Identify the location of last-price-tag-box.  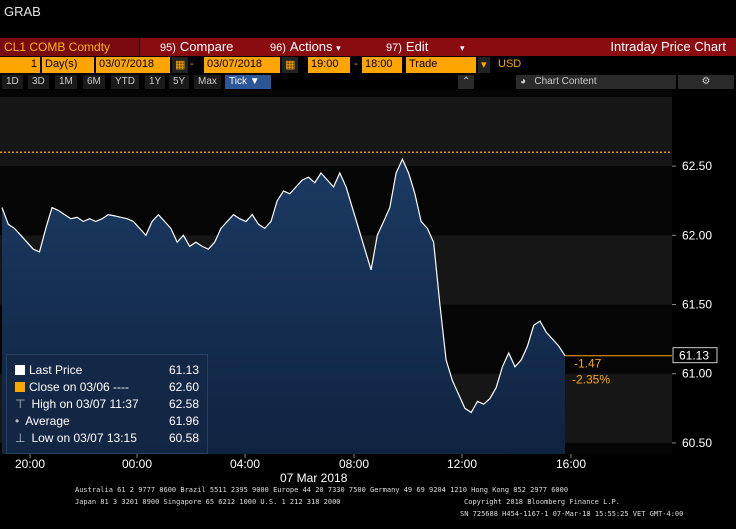
(695, 355).